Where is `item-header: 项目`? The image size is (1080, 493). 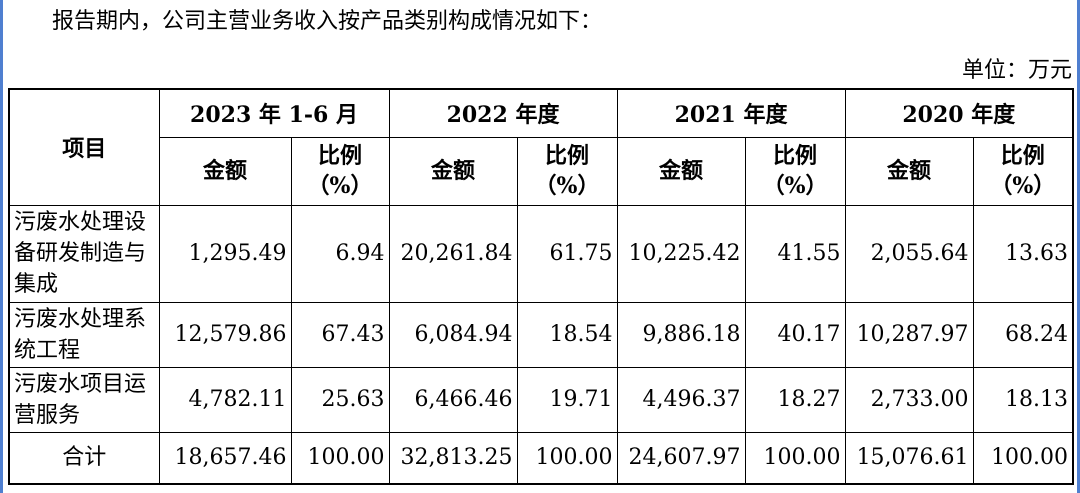 item-header: 项目 is located at coordinates (84, 147).